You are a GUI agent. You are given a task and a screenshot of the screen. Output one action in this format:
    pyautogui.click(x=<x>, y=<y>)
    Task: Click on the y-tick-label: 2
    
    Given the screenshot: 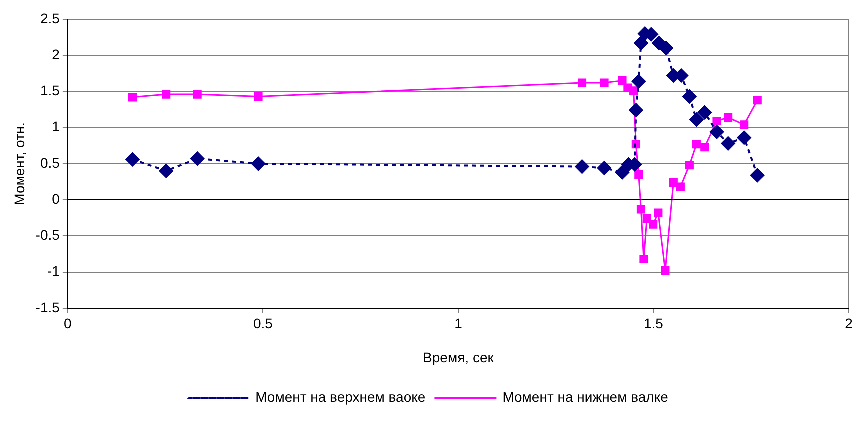 What is the action you would take?
    pyautogui.click(x=56, y=54)
    